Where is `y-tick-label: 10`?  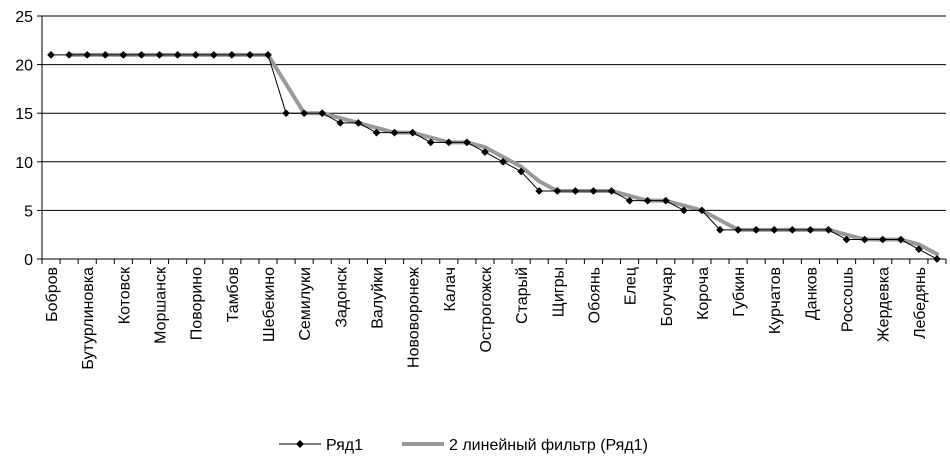
y-tick-label: 10 is located at coordinates (24, 163).